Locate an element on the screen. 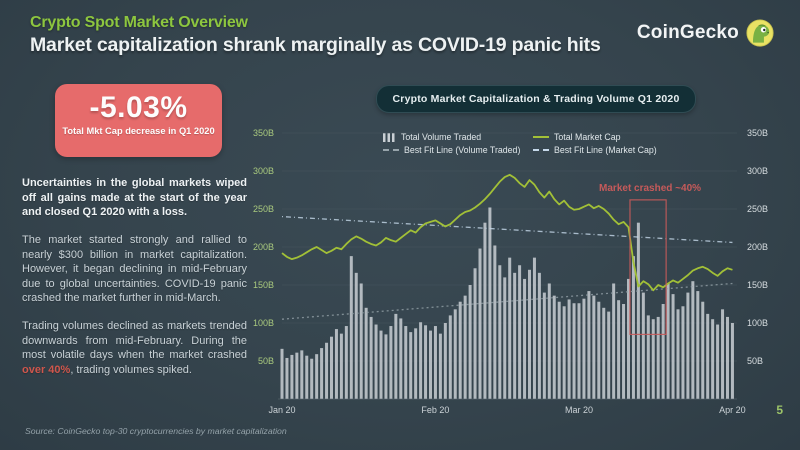 The height and width of the screenshot is (450, 800). crash-annotation-box is located at coordinates (648, 267).